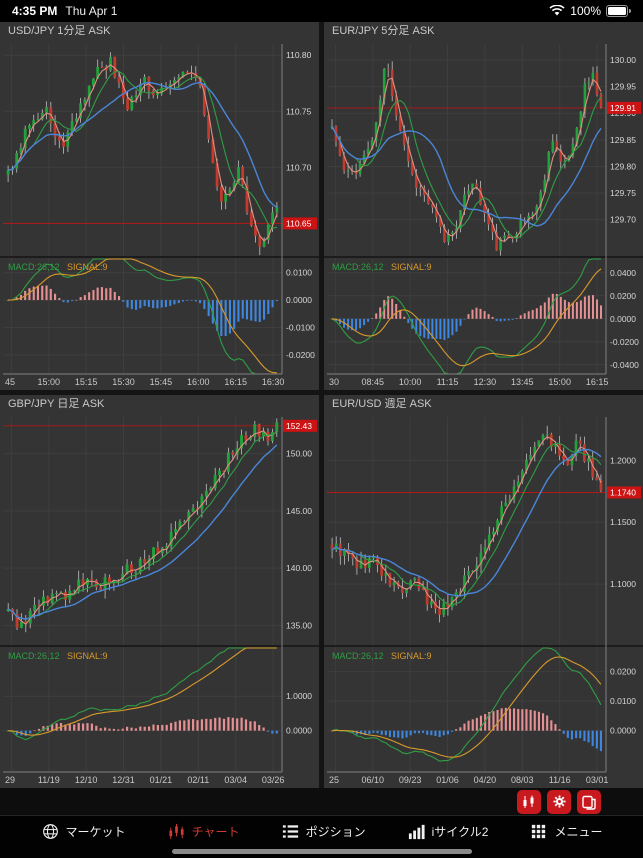 The height and width of the screenshot is (858, 643). Describe the element at coordinates (560, 780) in the screenshot. I see `svg-text: 11/16` at that location.